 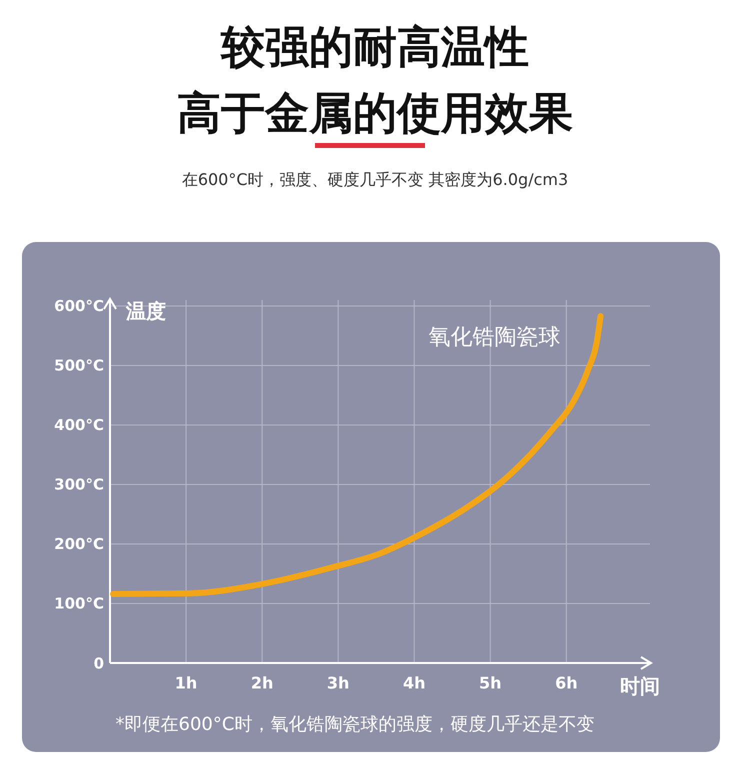 What do you see at coordinates (375, 113) in the screenshot?
I see `chart-subtitle: 高于金属的使用效果` at bounding box center [375, 113].